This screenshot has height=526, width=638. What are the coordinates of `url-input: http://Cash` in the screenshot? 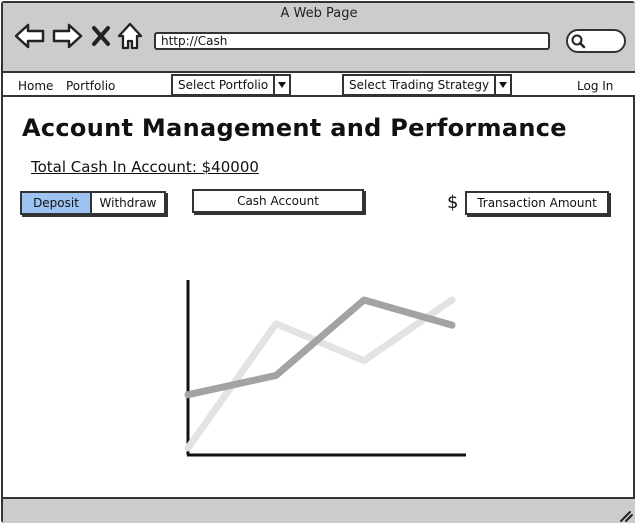 It's located at (352, 41).